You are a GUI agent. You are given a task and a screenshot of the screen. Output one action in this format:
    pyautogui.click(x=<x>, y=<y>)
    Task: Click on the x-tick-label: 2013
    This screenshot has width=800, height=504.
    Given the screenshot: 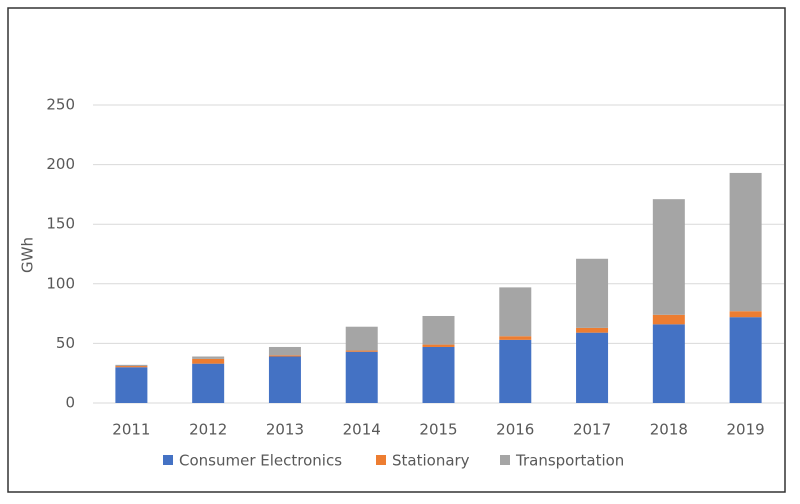 What is the action you would take?
    pyautogui.click(x=285, y=430)
    